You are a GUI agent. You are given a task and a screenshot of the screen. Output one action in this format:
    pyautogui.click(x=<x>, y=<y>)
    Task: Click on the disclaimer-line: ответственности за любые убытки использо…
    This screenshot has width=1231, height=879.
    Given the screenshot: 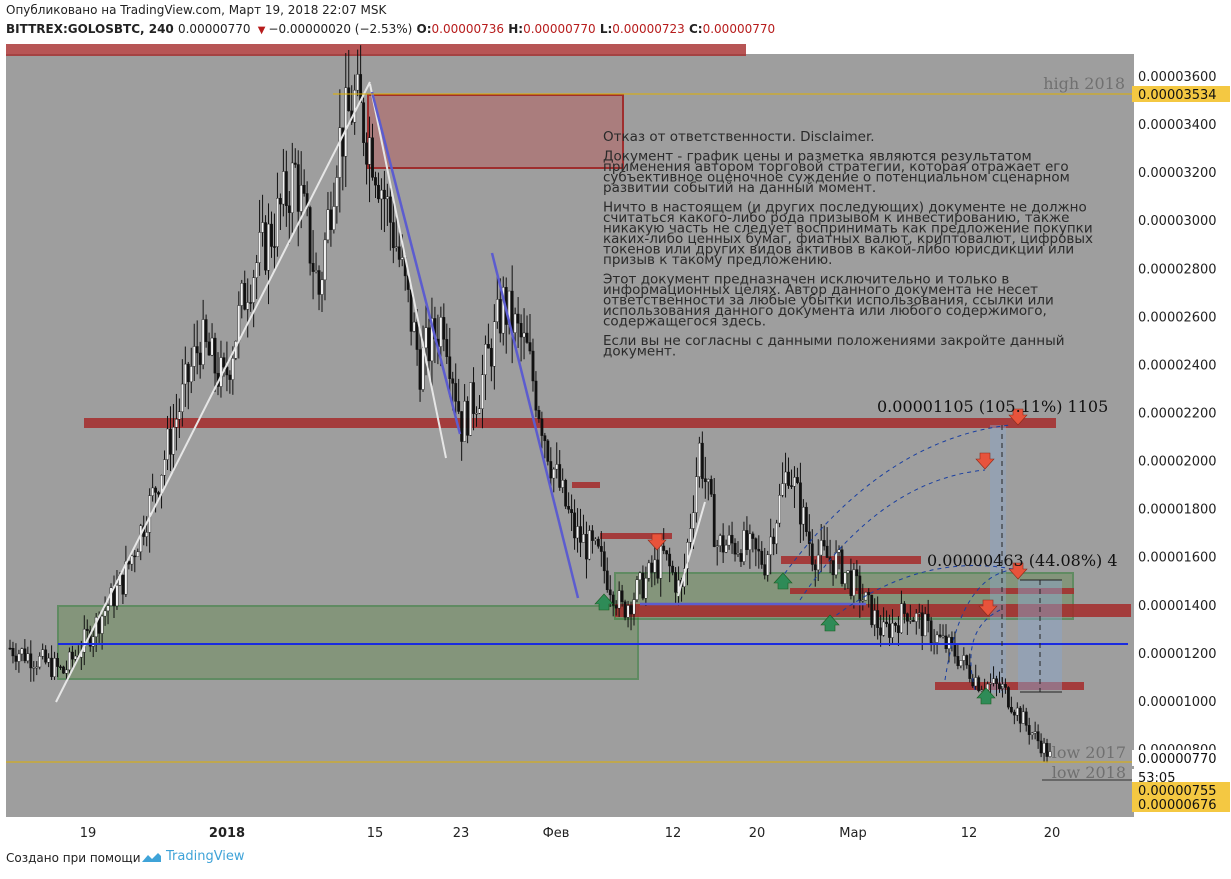 What is the action you would take?
    pyautogui.click(x=828, y=301)
    